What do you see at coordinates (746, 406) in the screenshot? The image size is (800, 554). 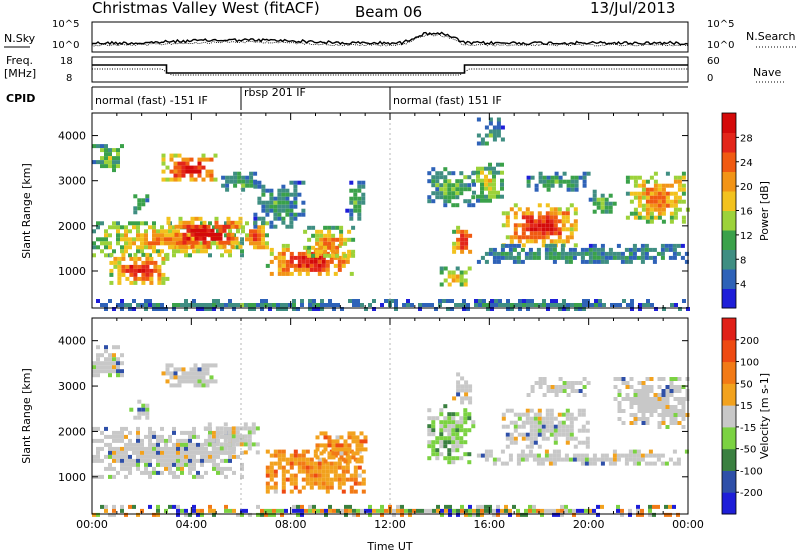 I see `colorbar-tick-label: 15` at bounding box center [746, 406].